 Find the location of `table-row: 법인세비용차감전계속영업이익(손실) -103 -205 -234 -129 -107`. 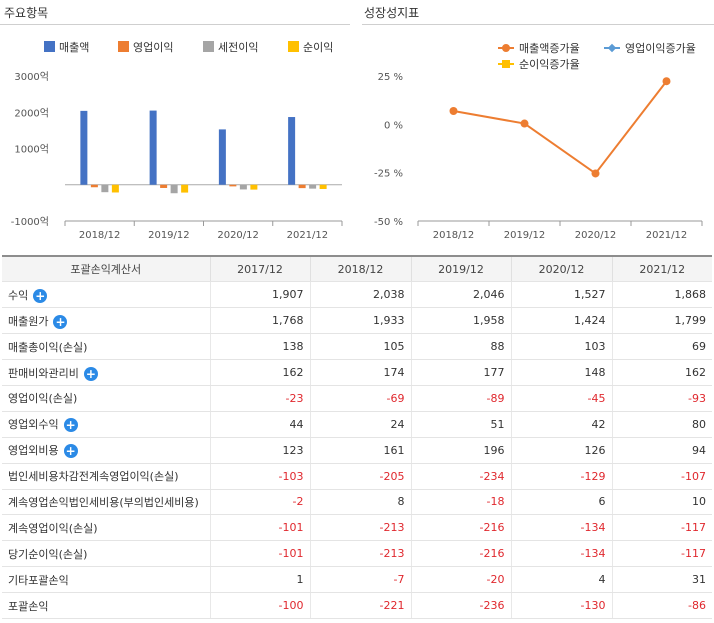

table-row: 법인세비용차감전계속영업이익(손실) -103 -205 -234 -129 -107 is located at coordinates (357, 476).